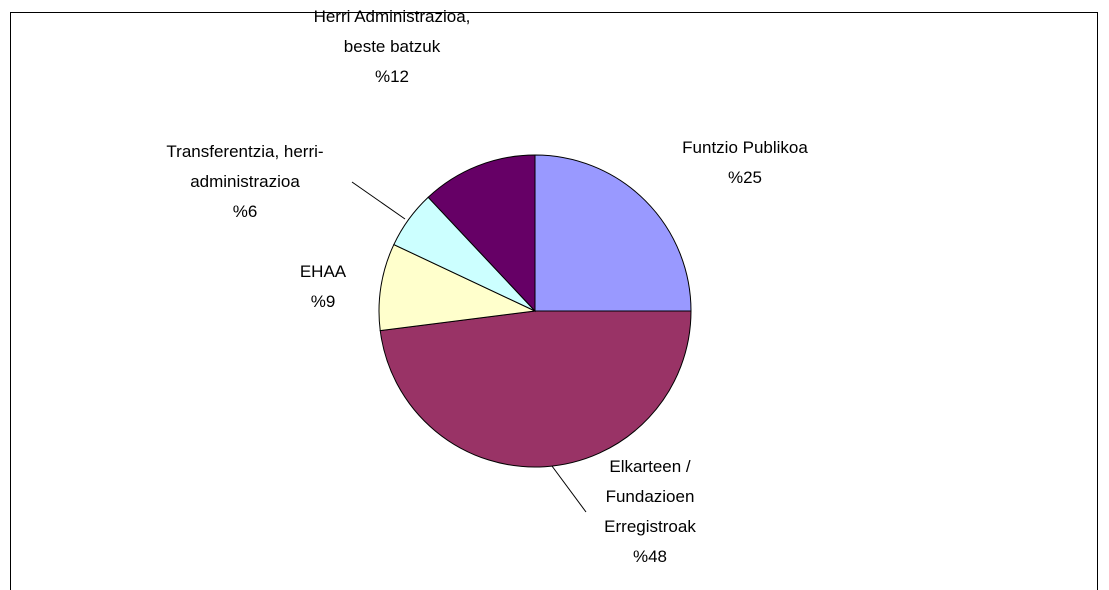  I want to click on value-label: %12, so click(392, 76).